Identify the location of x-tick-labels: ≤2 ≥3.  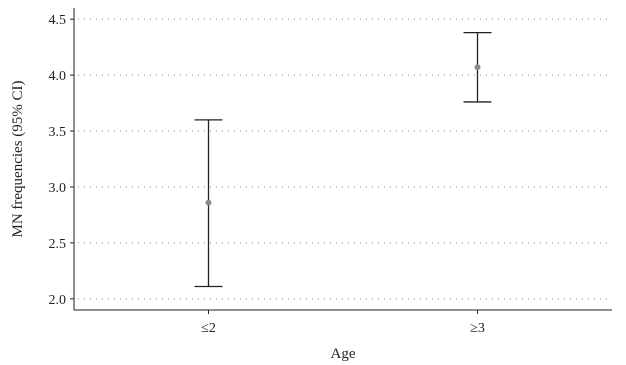
(343, 323).